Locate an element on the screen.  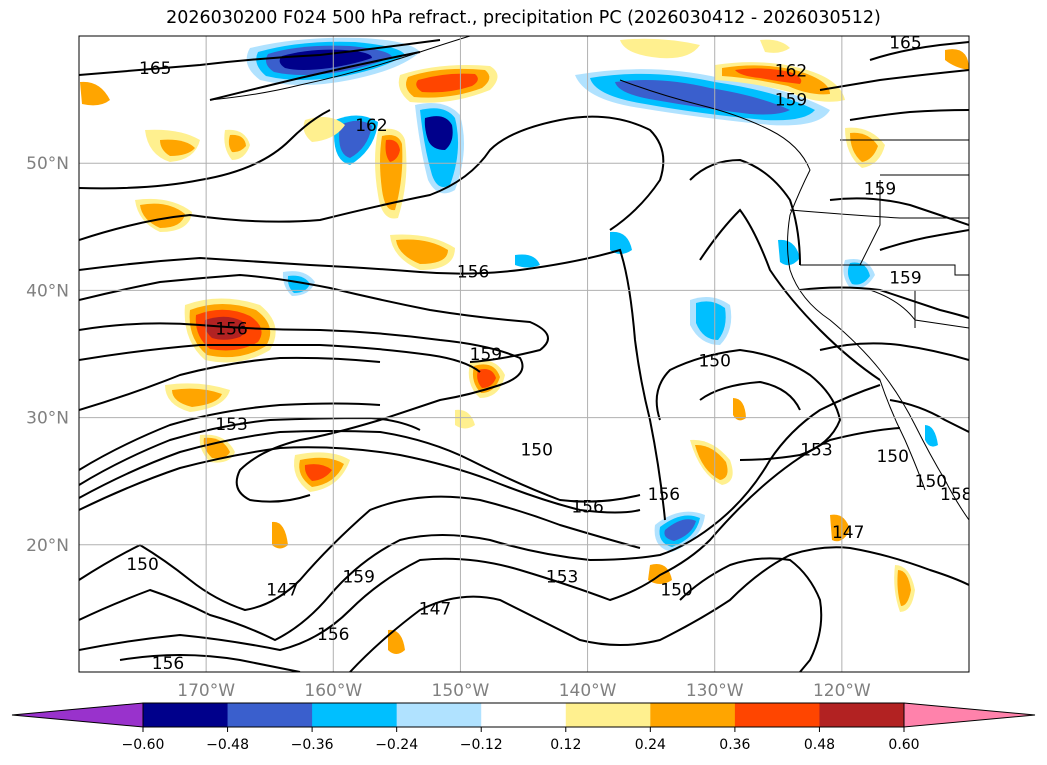
lon-tick-label: 160°W is located at coordinates (333, 691).